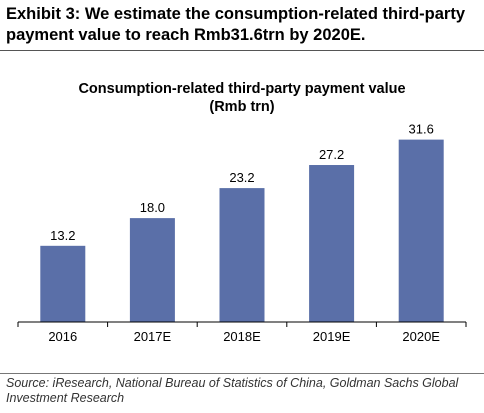 This screenshot has width=484, height=413. Describe the element at coordinates (421, 336) in the screenshot. I see `x-tick-label: 2020E` at that location.